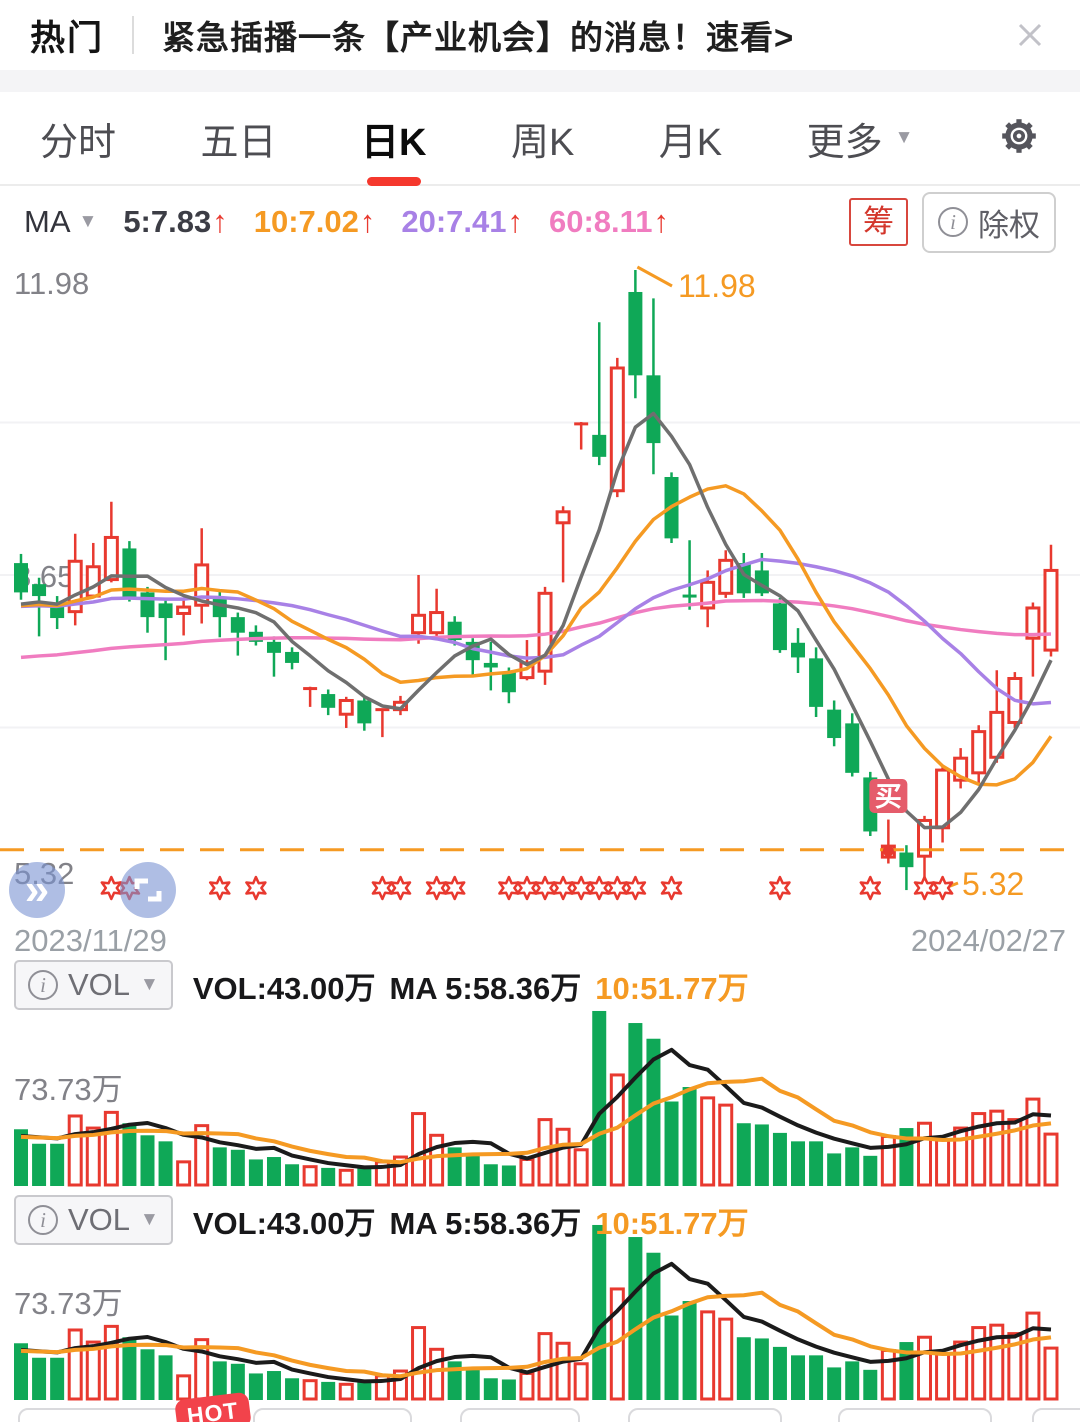 This screenshot has height=1422, width=1080. I want to click on fullscreen-button, so click(148, 890).